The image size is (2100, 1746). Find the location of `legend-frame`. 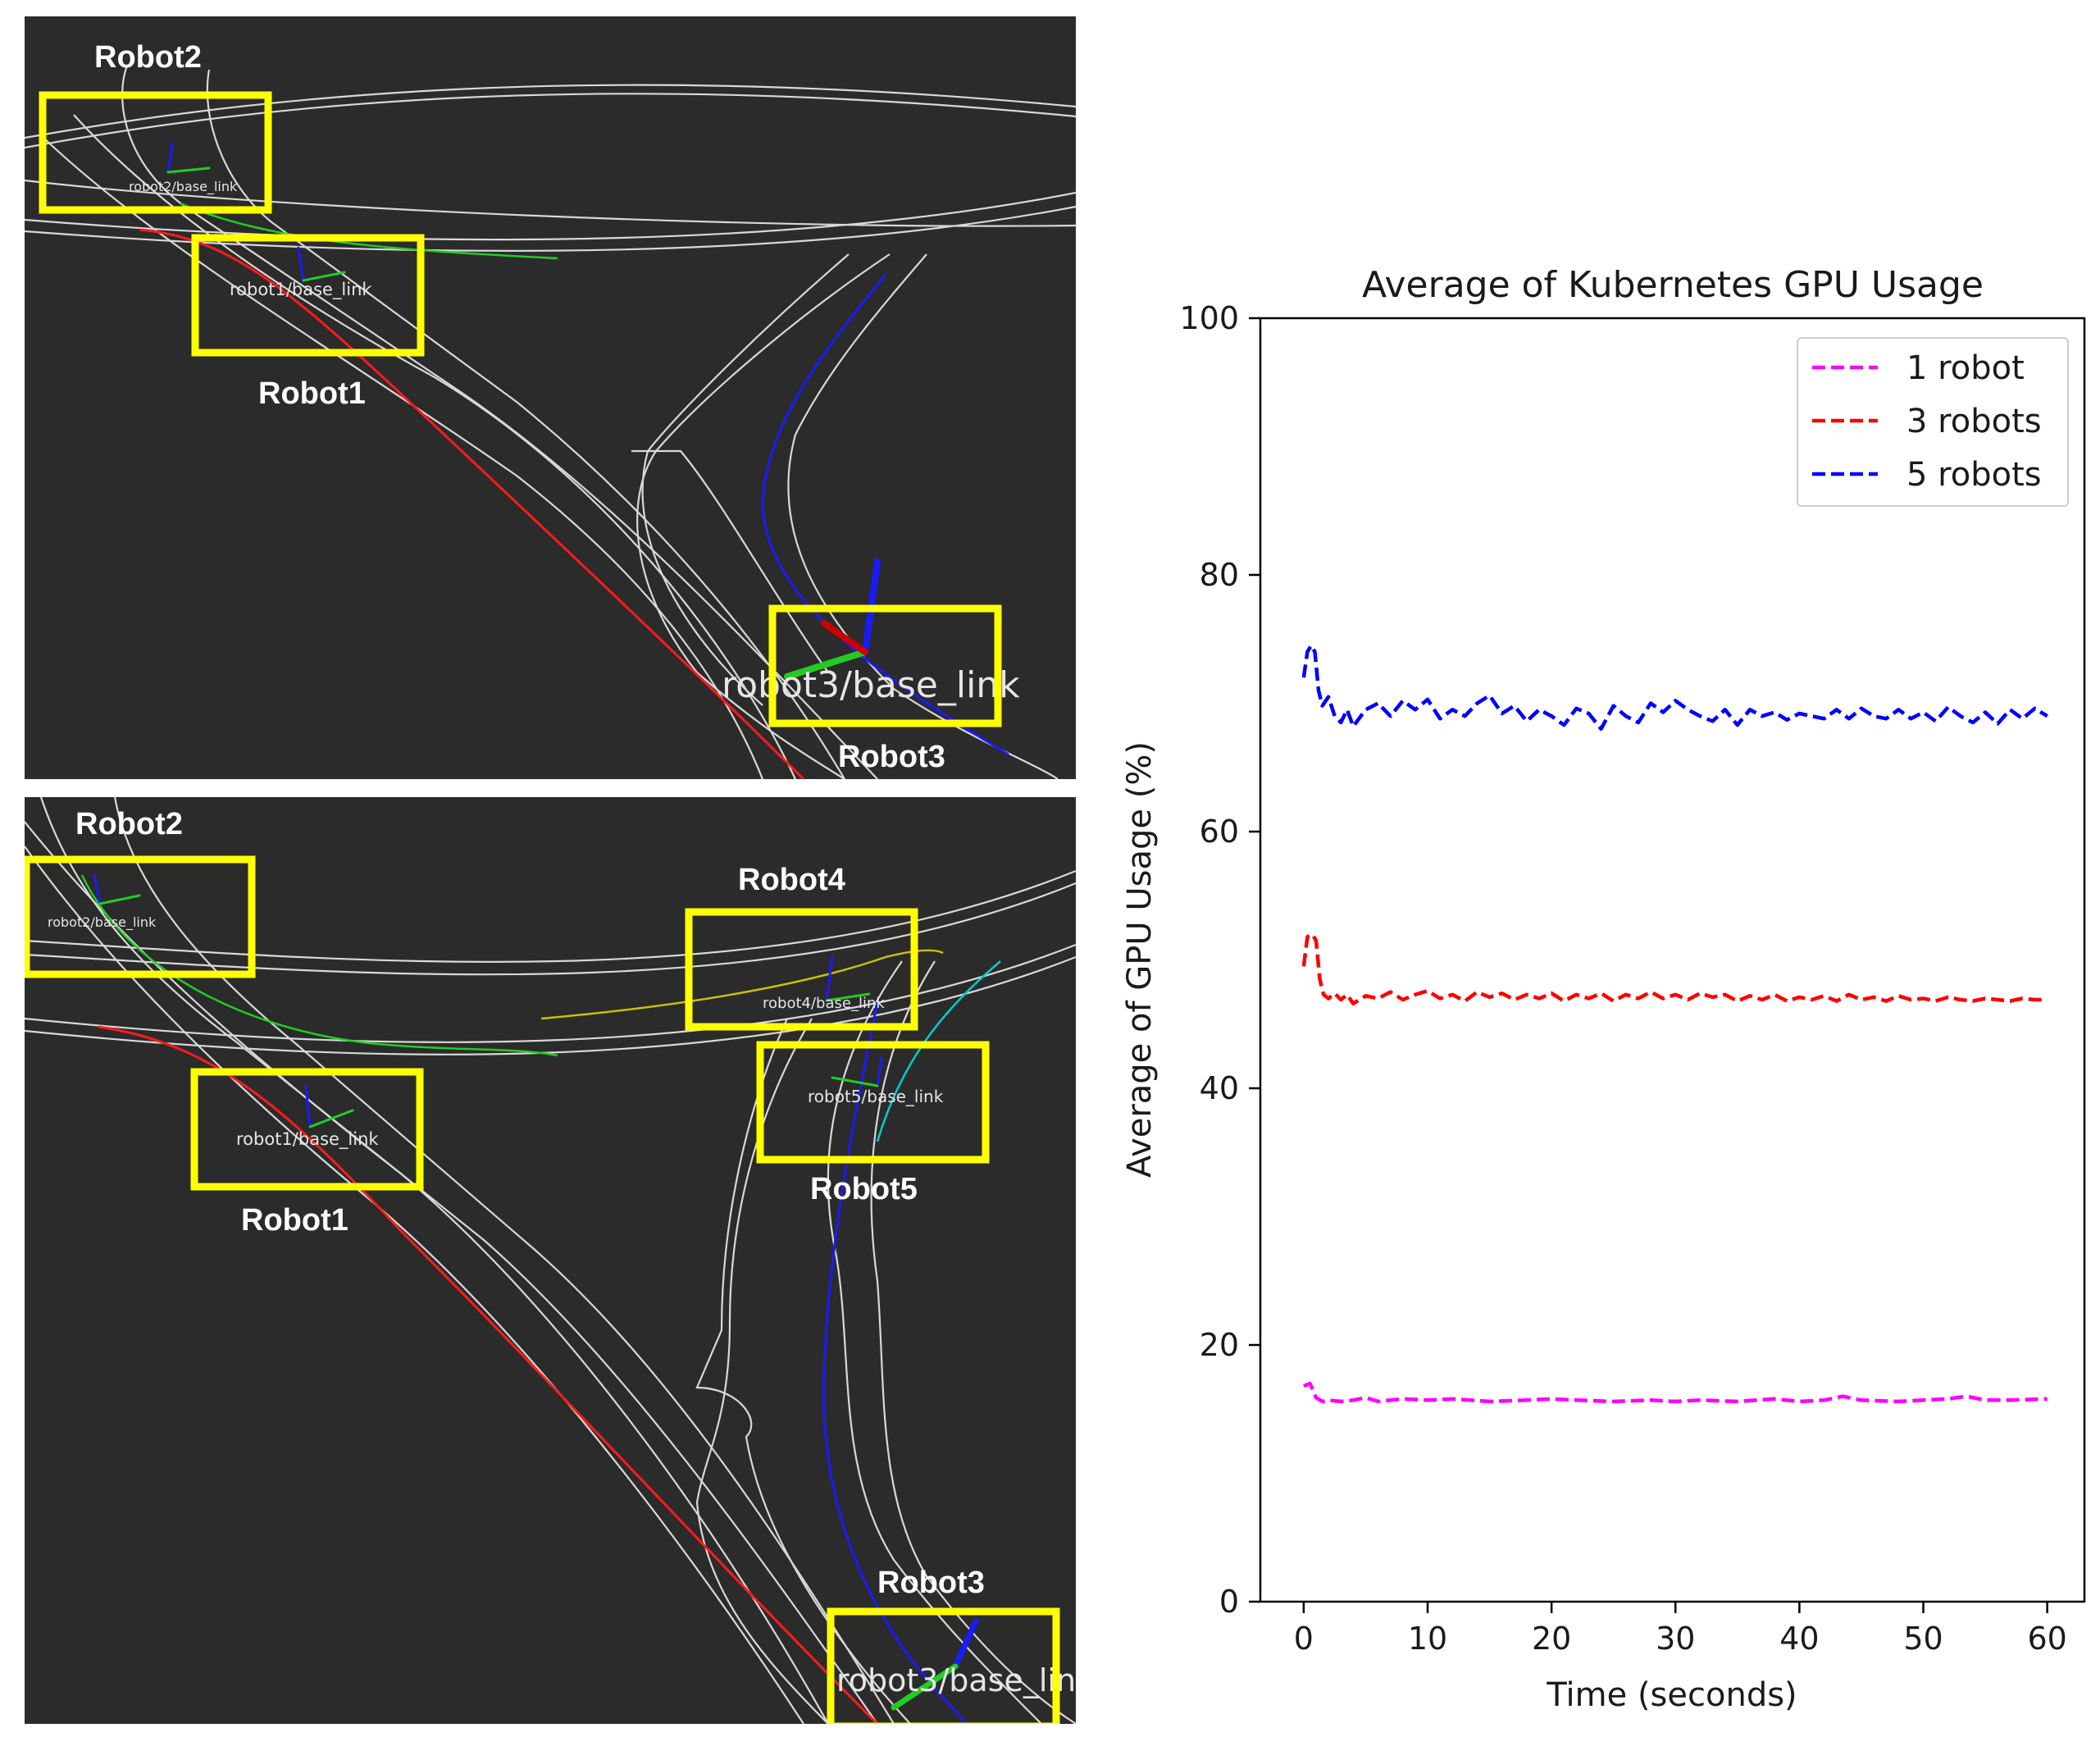

legend-frame is located at coordinates (1933, 422).